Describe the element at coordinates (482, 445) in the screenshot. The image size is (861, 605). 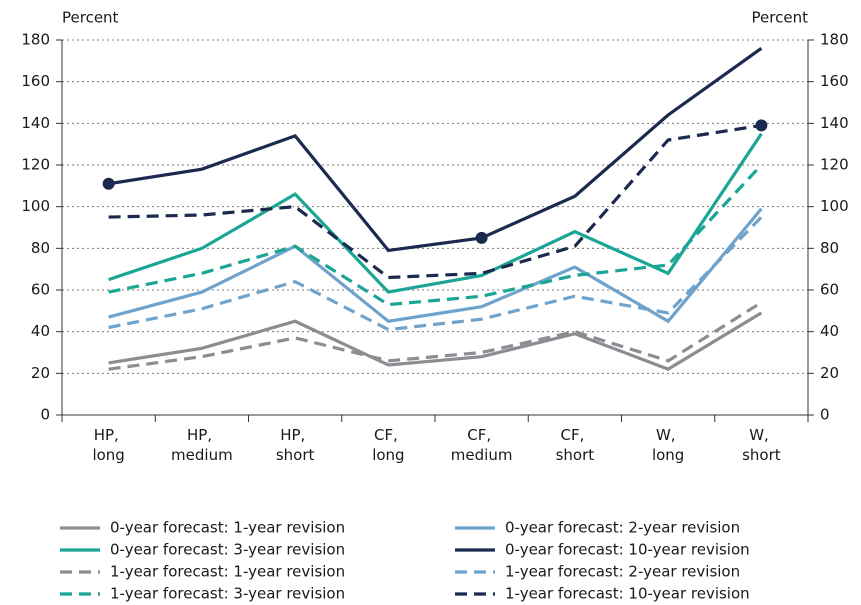
I see `x-tick-label: CF, medium` at that location.